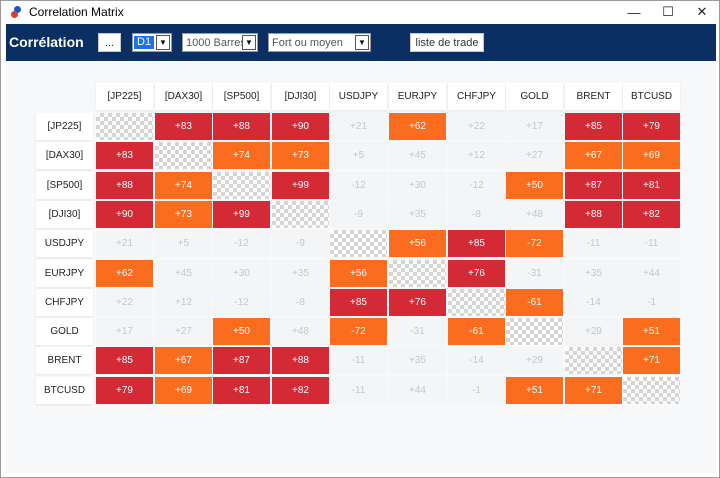  Describe the element at coordinates (668, 11) in the screenshot. I see `maximize-button: ☐` at that location.